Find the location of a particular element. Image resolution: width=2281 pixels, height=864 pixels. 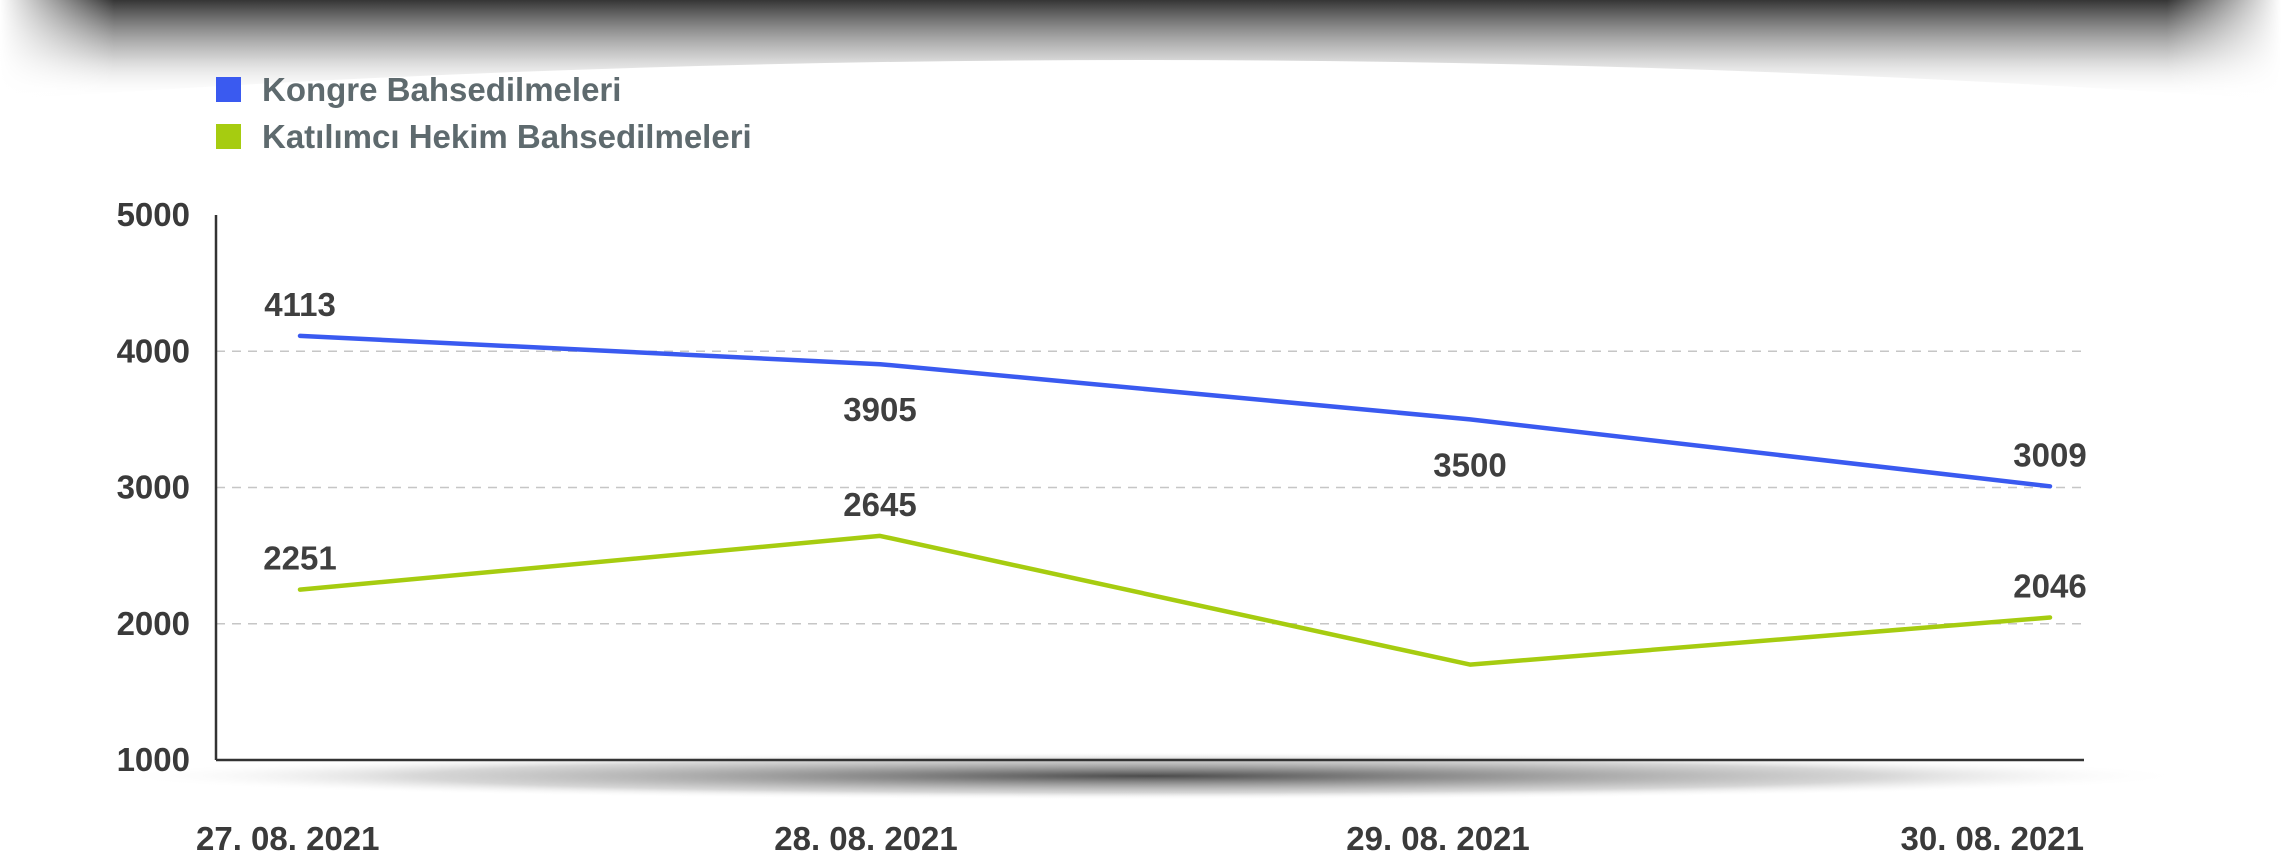

x-tick-label: 27. 08. 2021 is located at coordinates (288, 838).